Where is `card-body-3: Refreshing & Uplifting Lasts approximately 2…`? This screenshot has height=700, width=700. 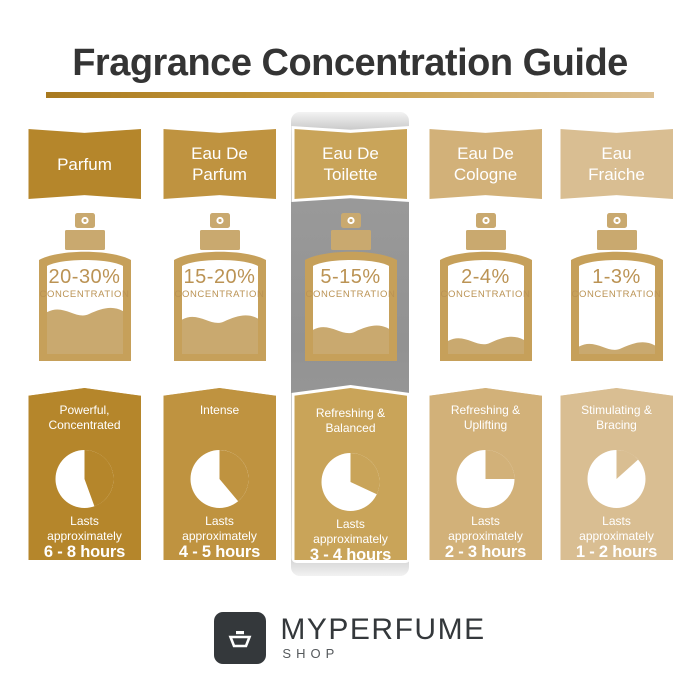 card-body-3: Refreshing & Uplifting Lasts approximately 2… is located at coordinates (485, 474).